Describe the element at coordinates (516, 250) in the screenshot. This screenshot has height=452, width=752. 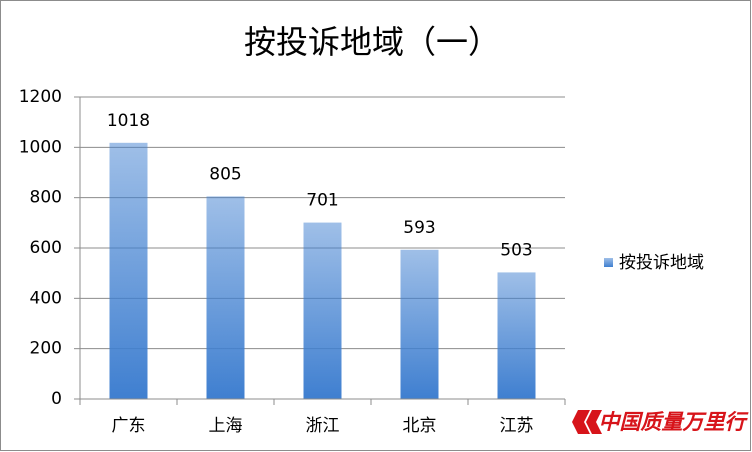
I see `data-label: 503` at that location.